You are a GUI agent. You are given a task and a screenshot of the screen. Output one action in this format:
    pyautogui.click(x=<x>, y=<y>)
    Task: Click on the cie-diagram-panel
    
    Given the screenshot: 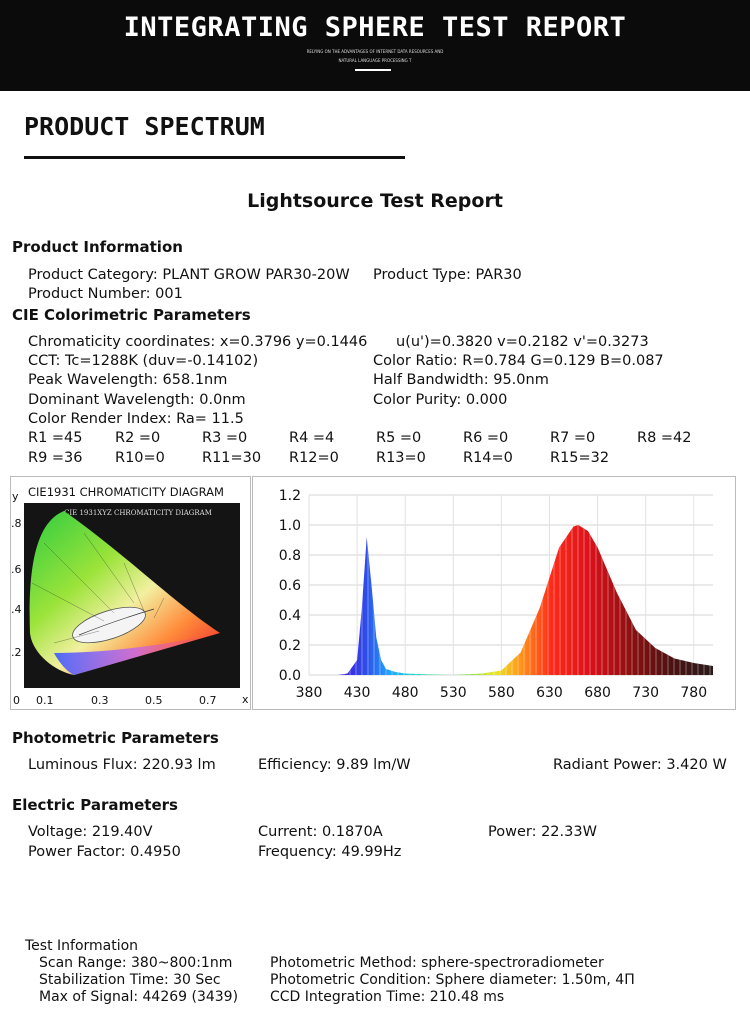 What is the action you would take?
    pyautogui.click(x=130, y=593)
    